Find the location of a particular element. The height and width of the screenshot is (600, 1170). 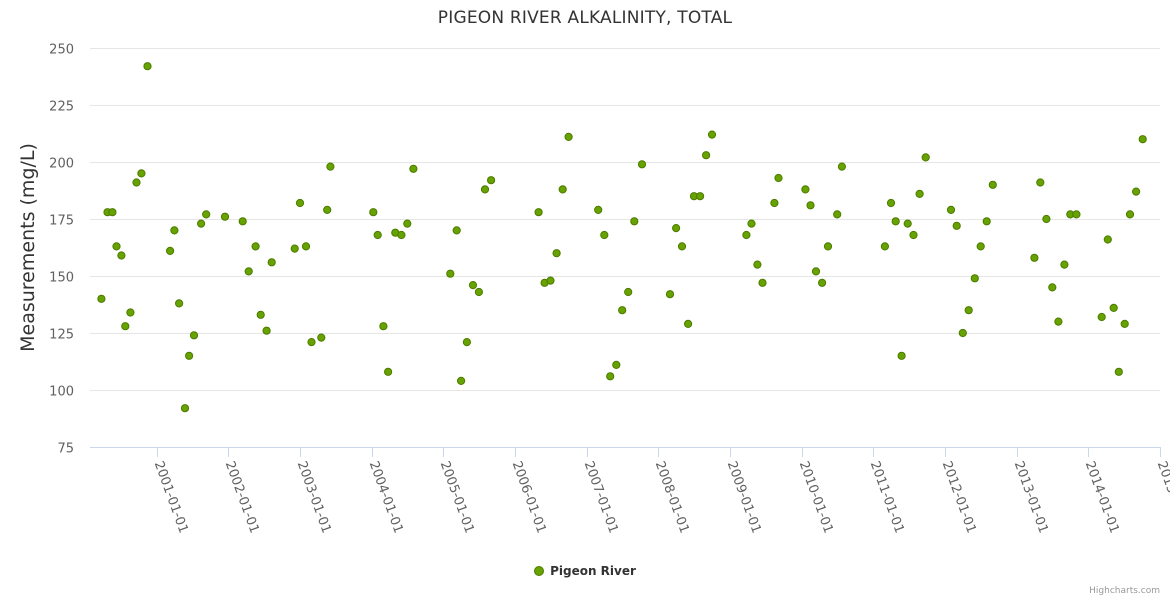

credits-link: Highcharts.com is located at coordinates (1124, 591).